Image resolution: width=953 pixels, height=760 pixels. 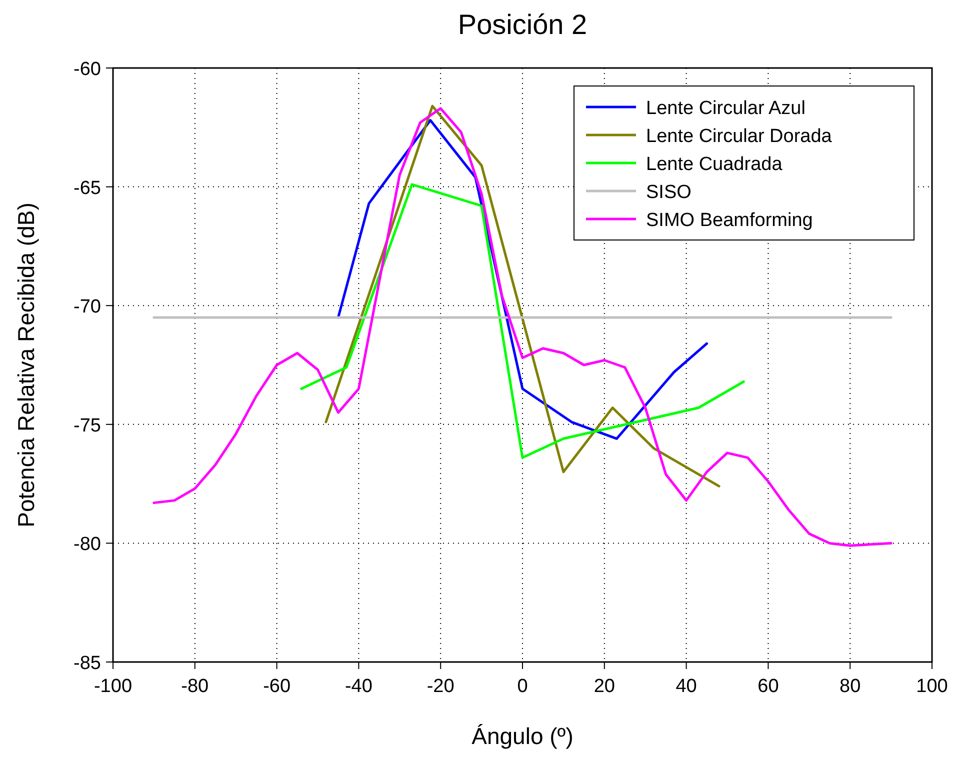 What do you see at coordinates (932, 686) in the screenshot?
I see `x-tick-label: 100` at bounding box center [932, 686].